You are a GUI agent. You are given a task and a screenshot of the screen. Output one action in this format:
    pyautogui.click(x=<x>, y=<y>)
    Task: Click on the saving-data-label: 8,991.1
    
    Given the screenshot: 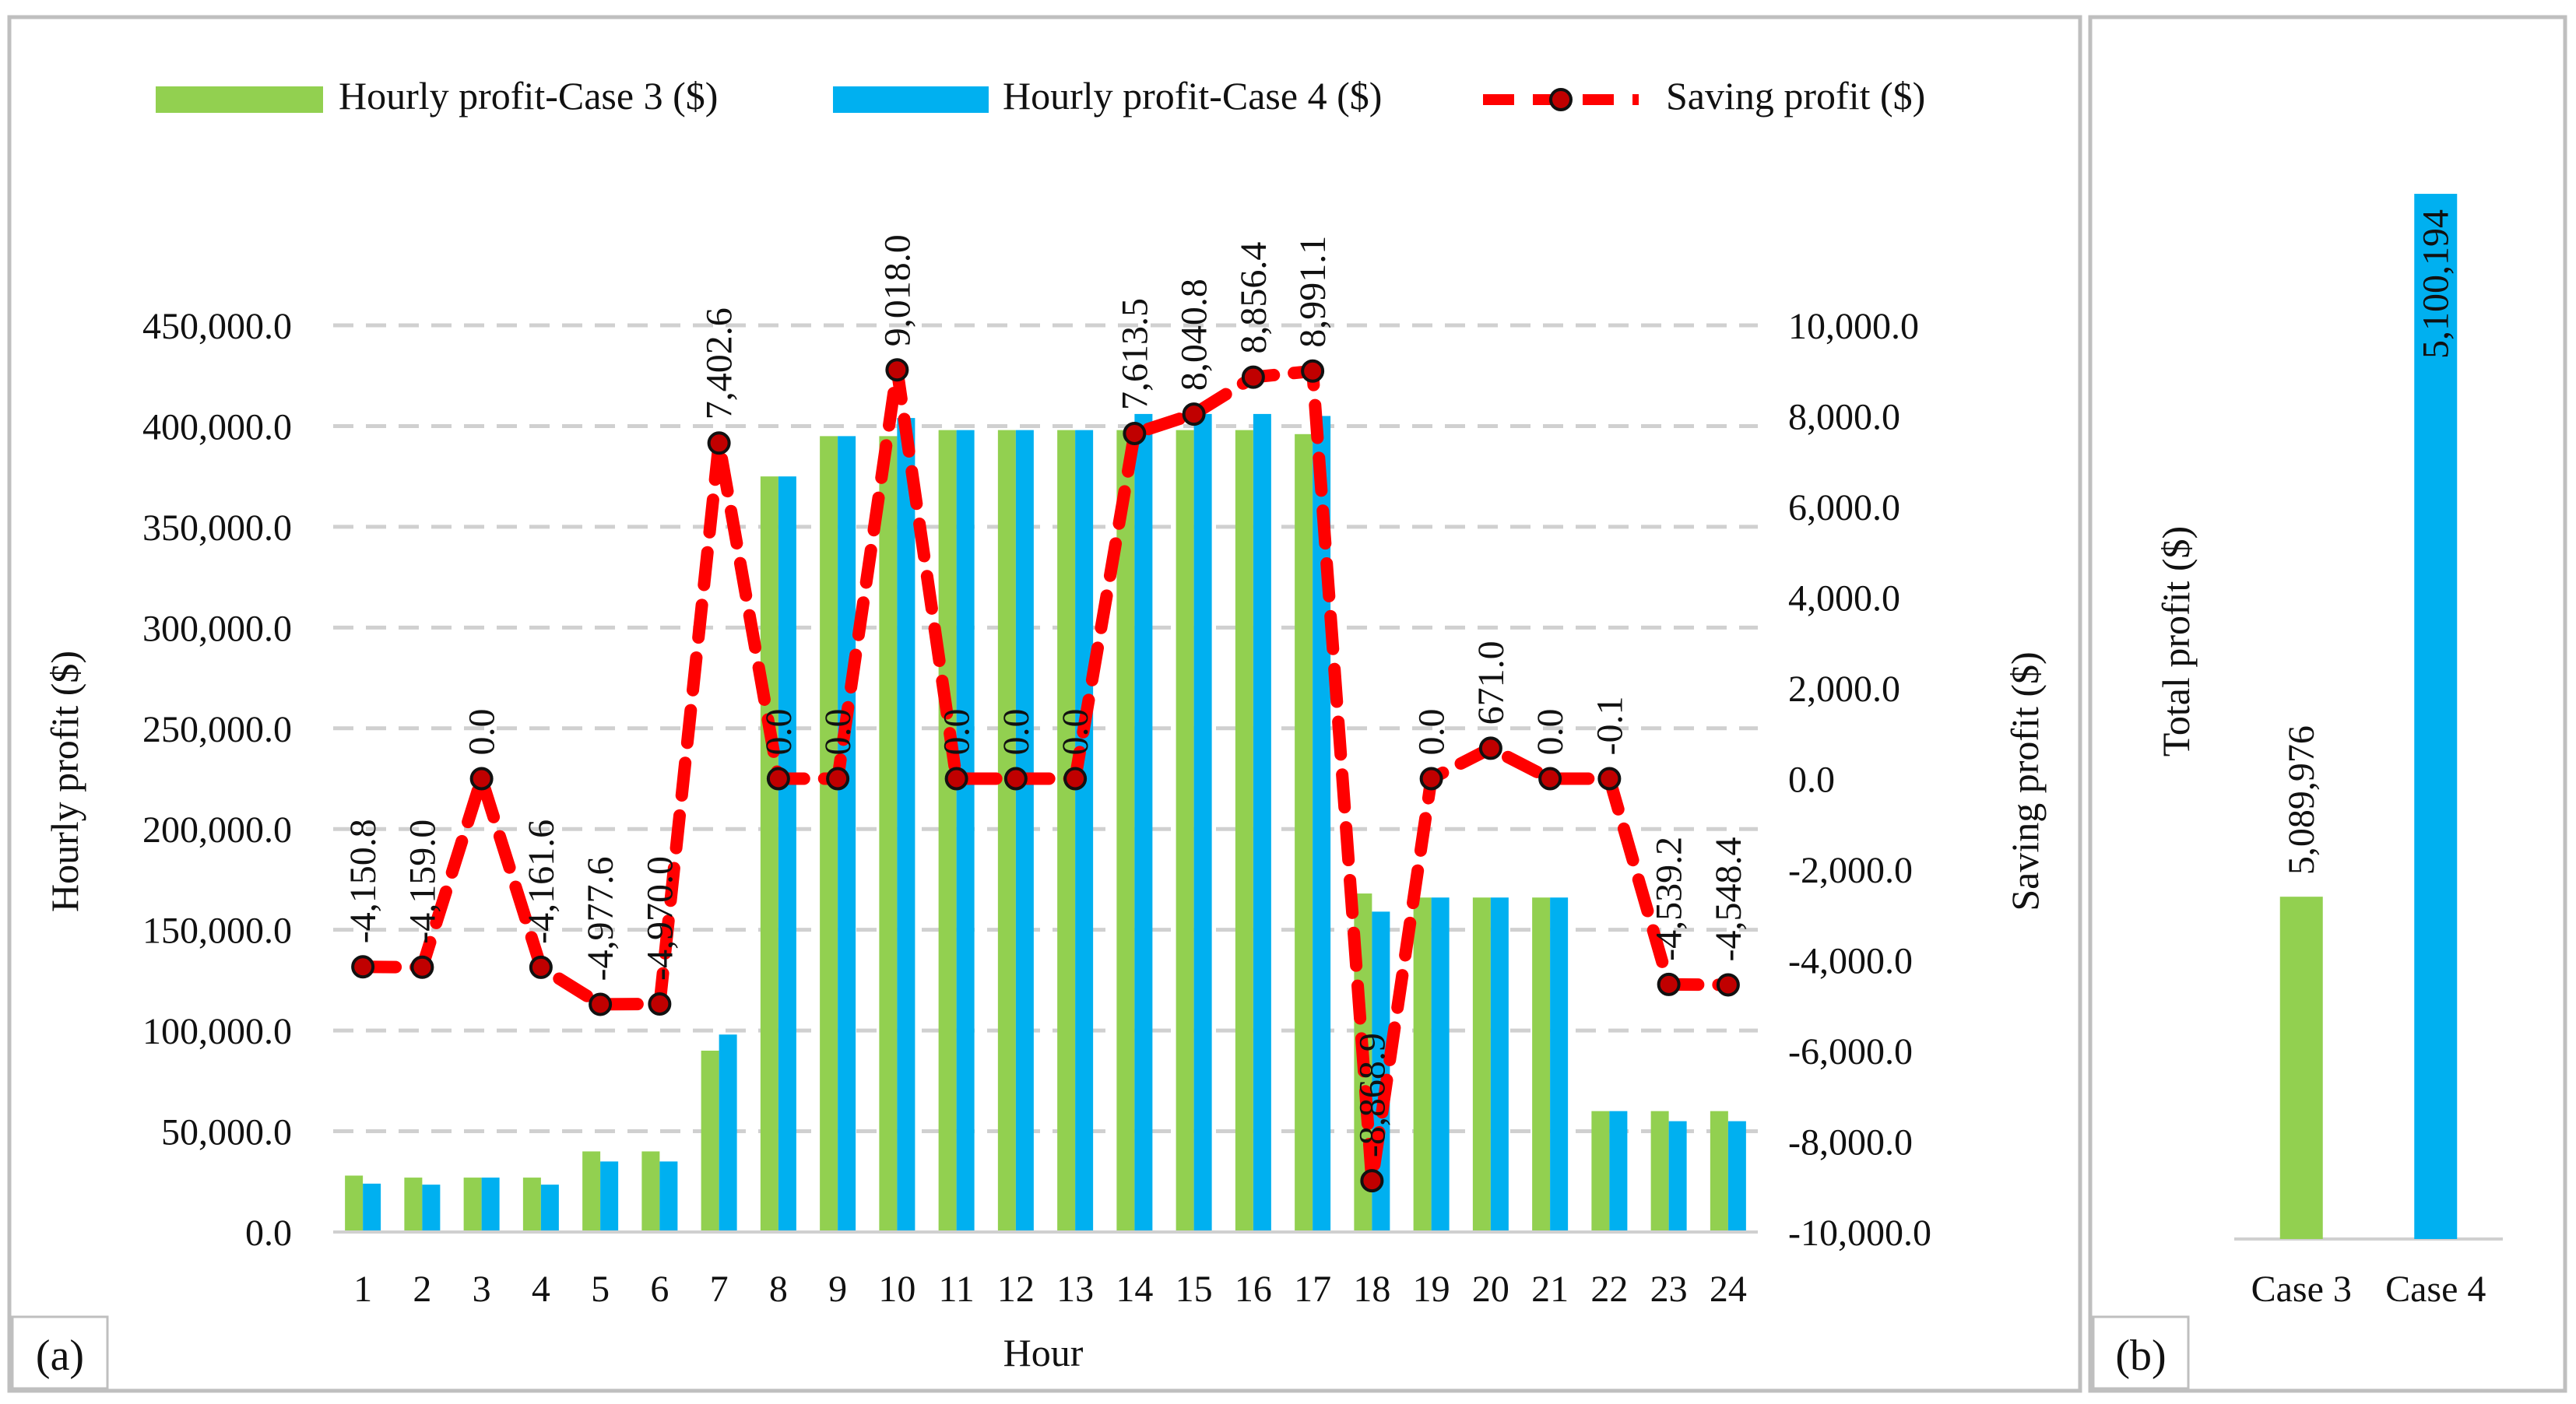 What is the action you would take?
    pyautogui.click(x=1313, y=292)
    